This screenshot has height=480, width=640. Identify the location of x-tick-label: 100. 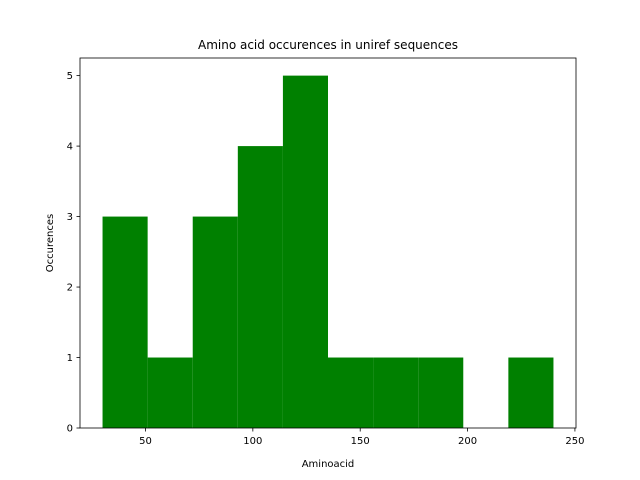
(252, 441).